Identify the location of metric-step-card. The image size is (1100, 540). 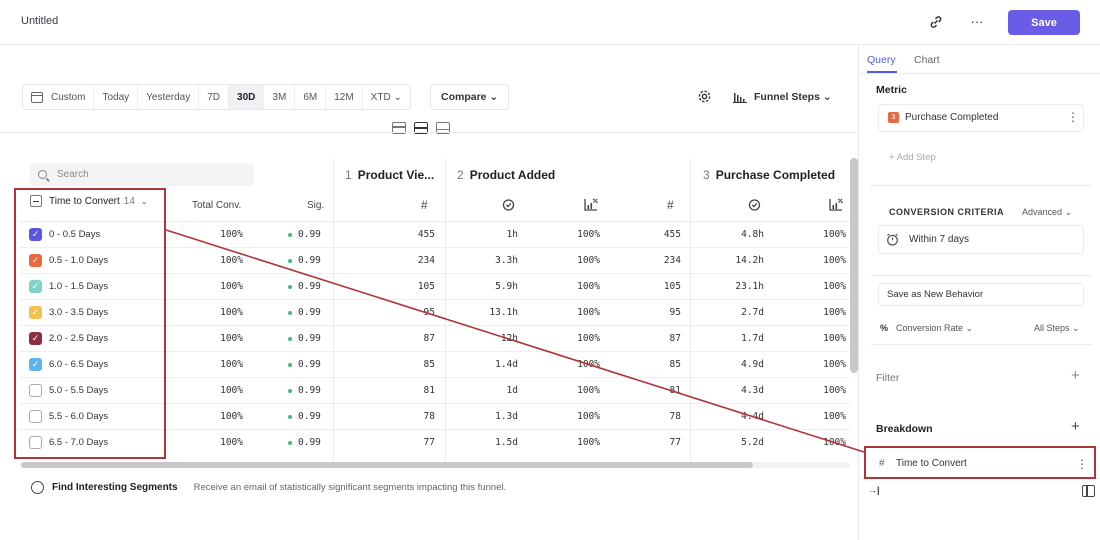
(981, 118).